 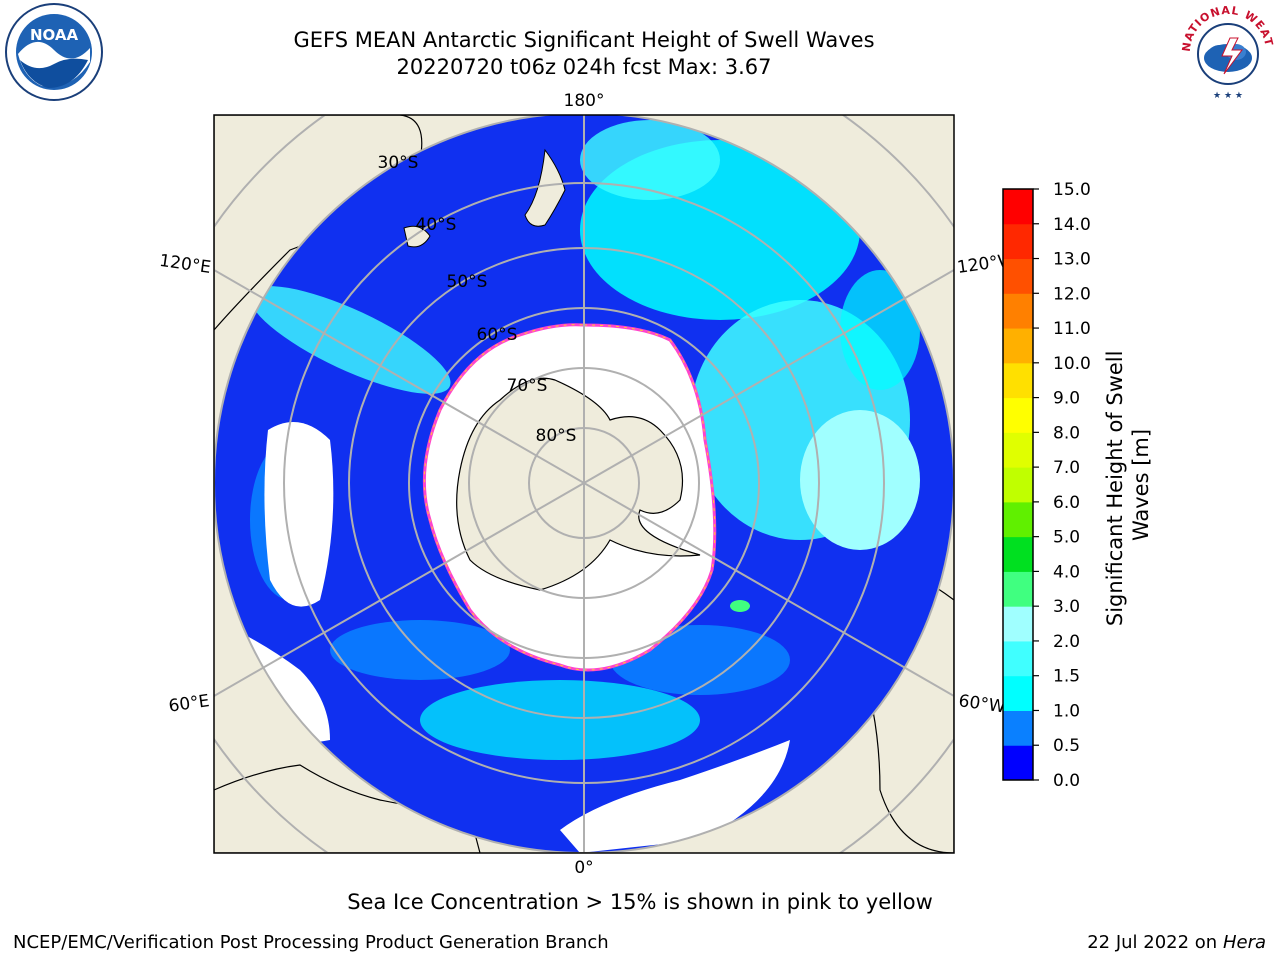 I want to click on colorbar-tick-label: 13.0, so click(x=1072, y=260).